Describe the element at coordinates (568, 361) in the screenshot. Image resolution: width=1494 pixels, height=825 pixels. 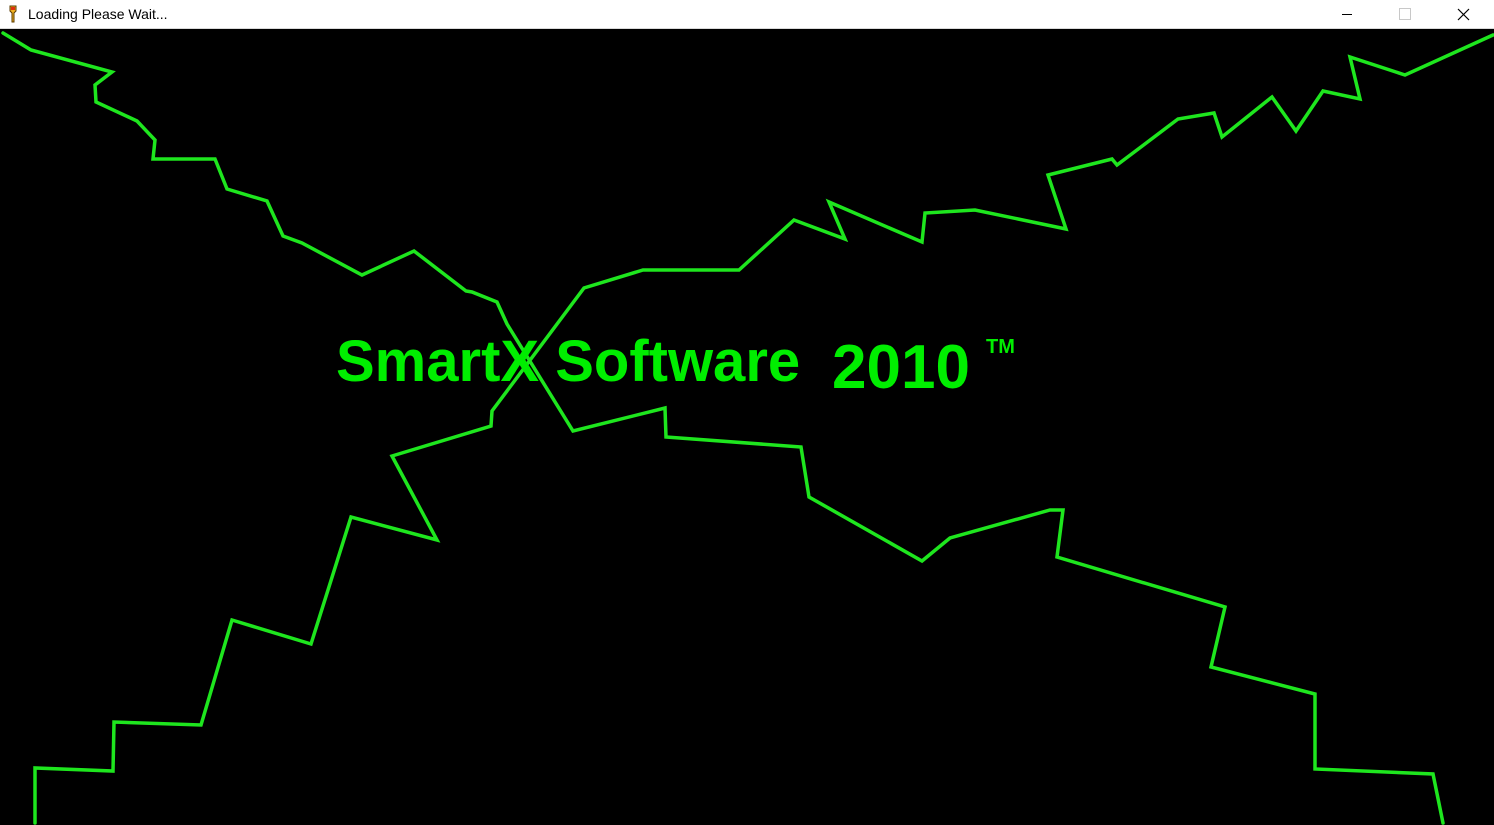
I see `product-name: SmartX Software` at that location.